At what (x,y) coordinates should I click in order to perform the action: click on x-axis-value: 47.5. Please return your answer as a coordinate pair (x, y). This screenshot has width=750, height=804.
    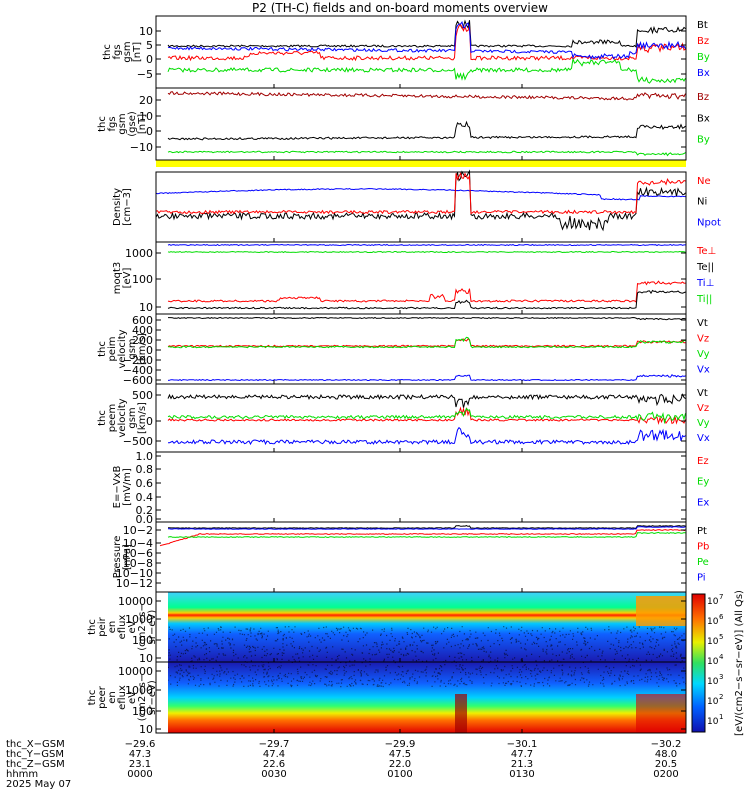
    Looking at the image, I should click on (400, 754).